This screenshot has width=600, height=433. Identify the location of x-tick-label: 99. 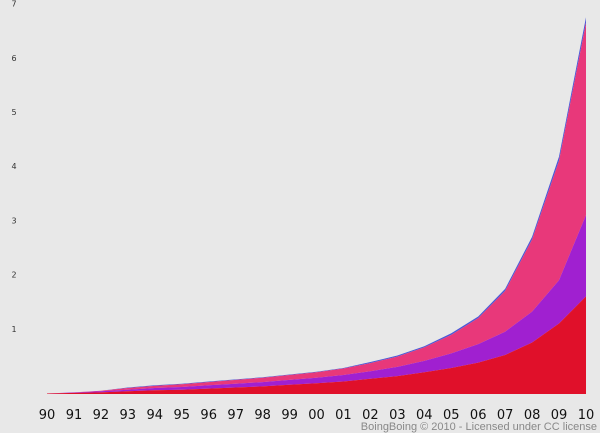
(289, 415).